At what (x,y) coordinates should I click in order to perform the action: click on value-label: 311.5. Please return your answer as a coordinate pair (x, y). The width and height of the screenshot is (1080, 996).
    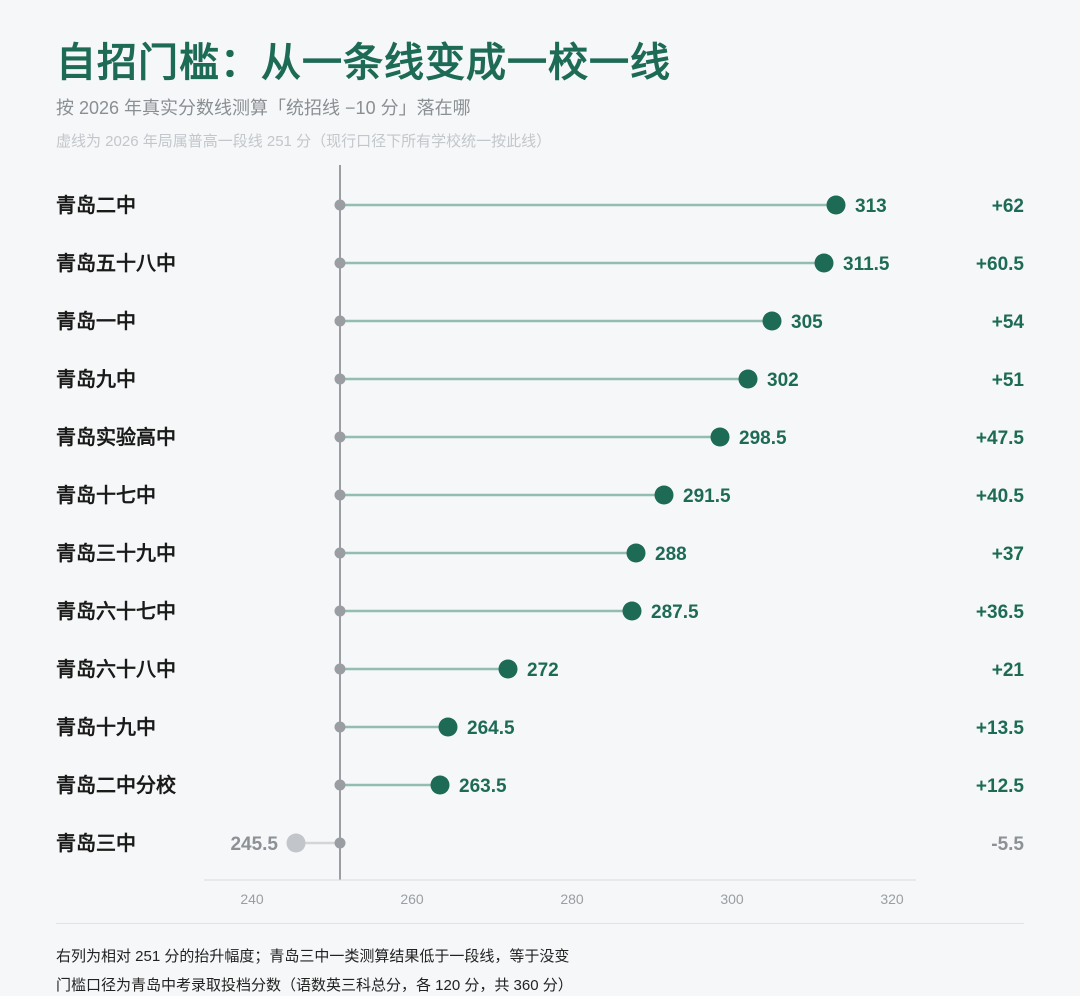
    Looking at the image, I should click on (866, 264).